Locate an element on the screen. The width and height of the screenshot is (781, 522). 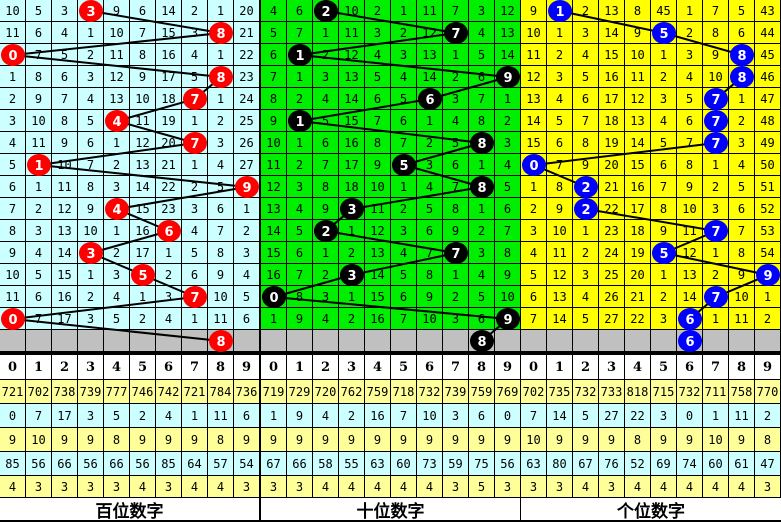
stat-cell: 0 is located at coordinates (13, 416).